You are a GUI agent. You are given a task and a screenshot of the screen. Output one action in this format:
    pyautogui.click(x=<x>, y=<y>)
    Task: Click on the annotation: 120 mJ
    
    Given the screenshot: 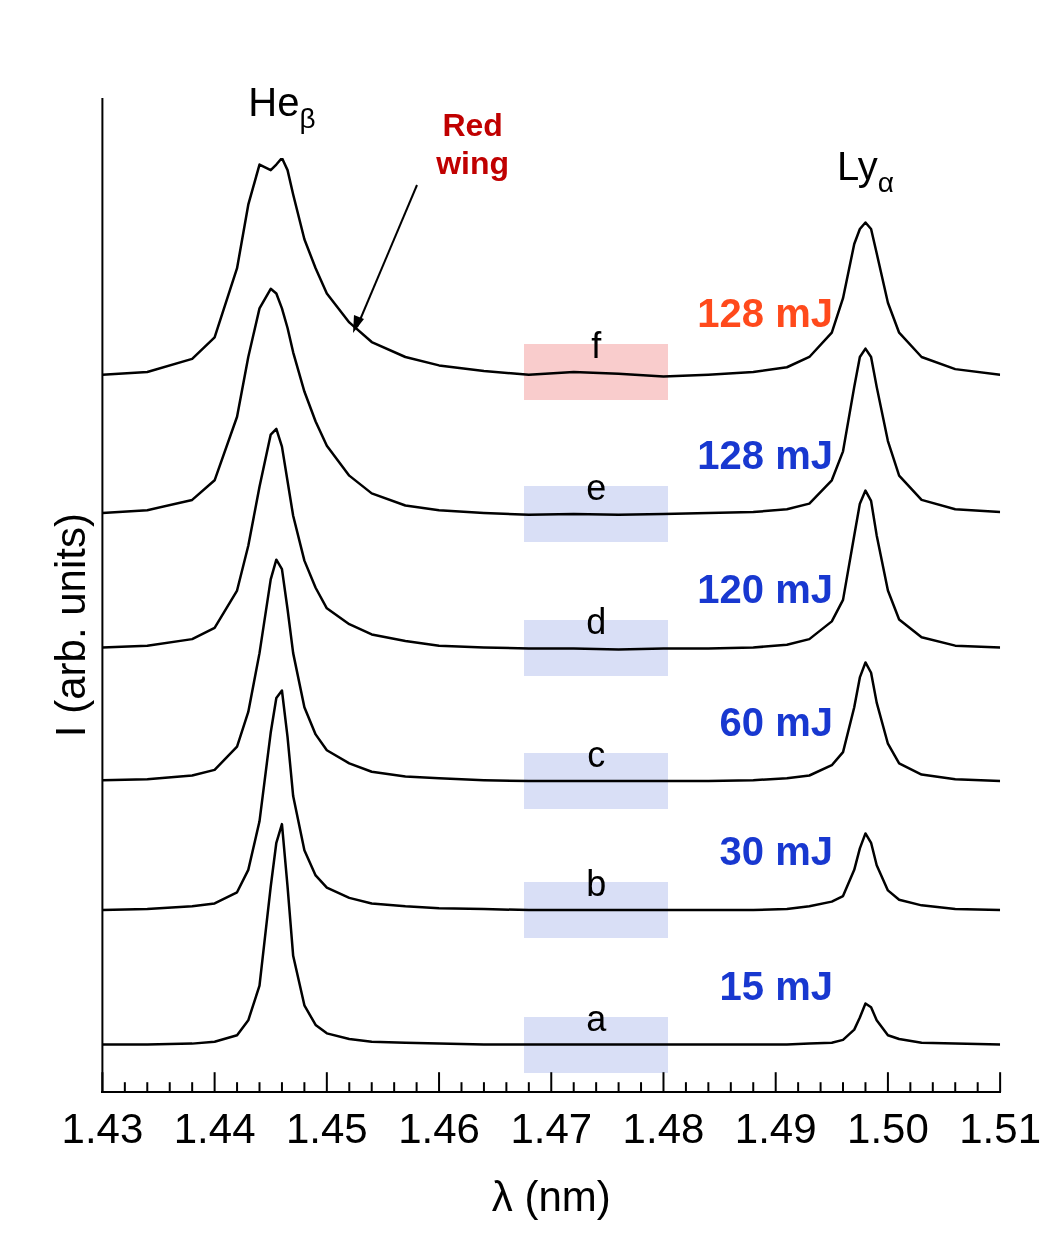 What is the action you would take?
    pyautogui.click(x=765, y=589)
    